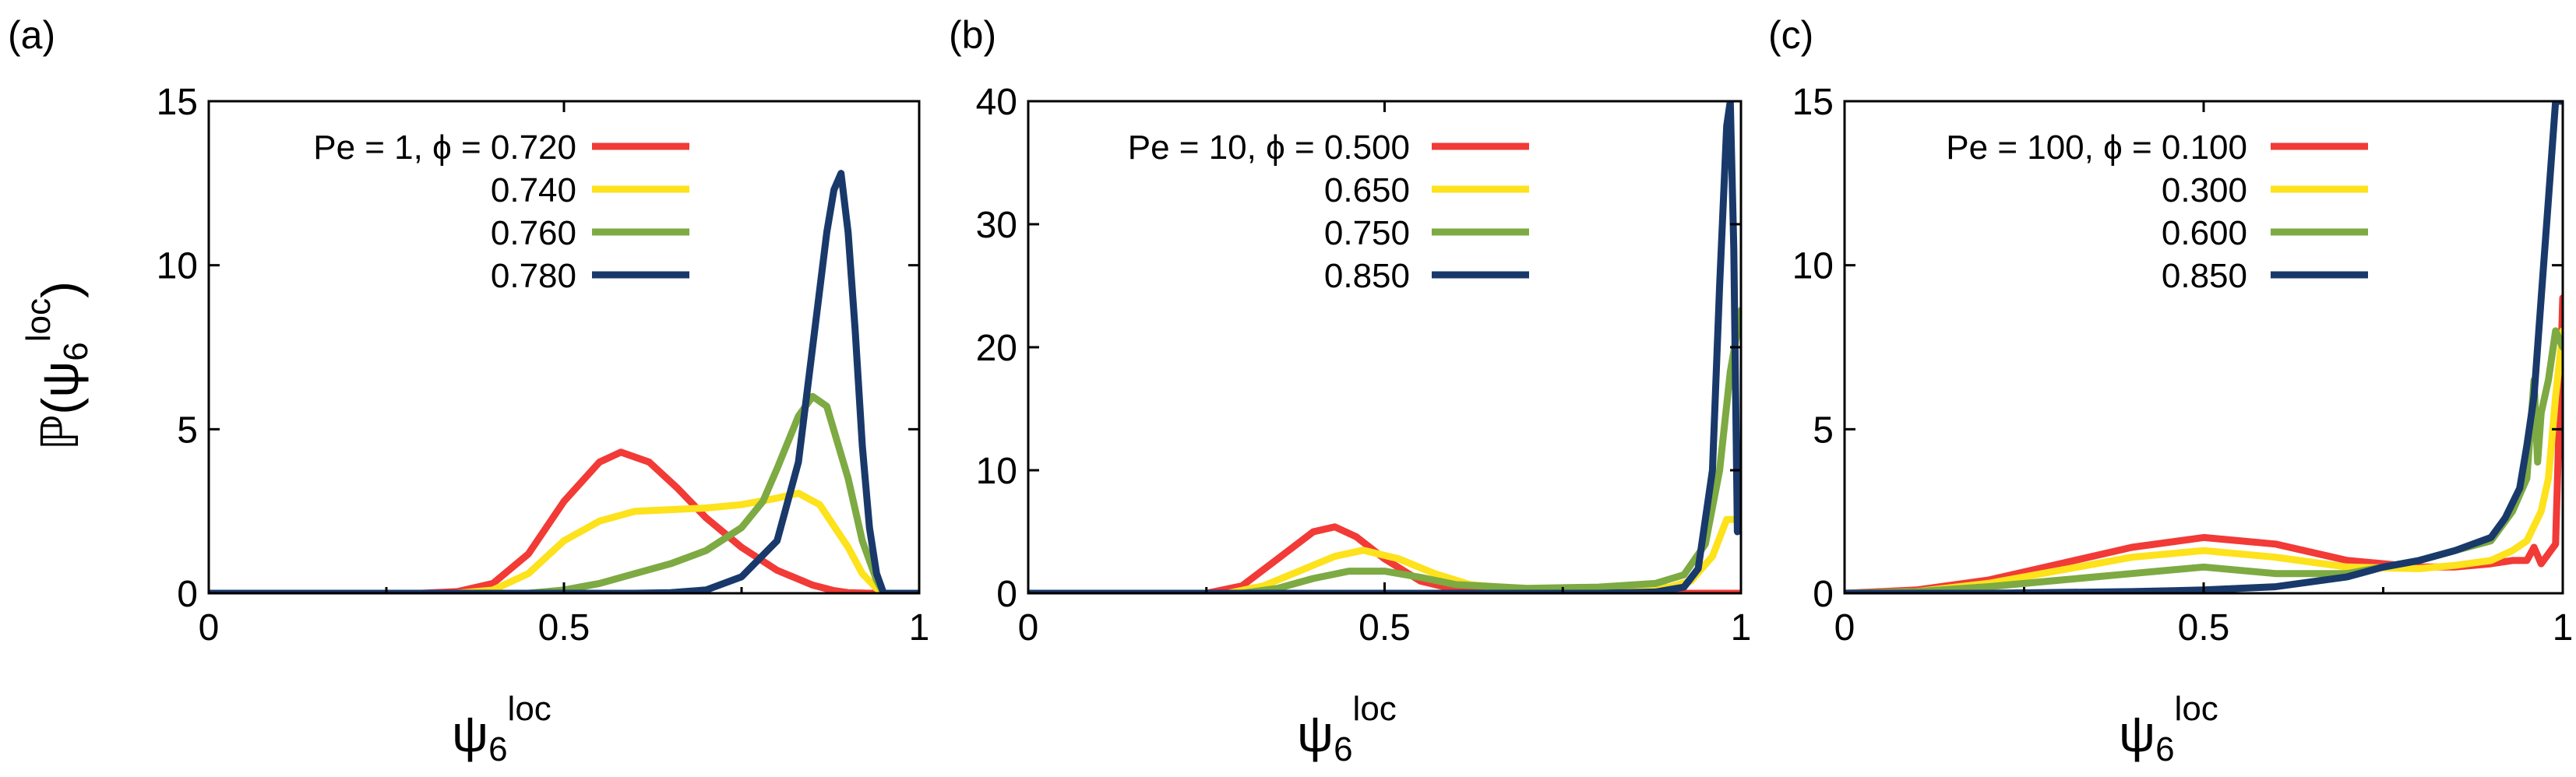 Image resolution: width=2576 pixels, height=777 pixels. Describe the element at coordinates (1028, 628) in the screenshot. I see `x-tick-label-b: 0` at that location.